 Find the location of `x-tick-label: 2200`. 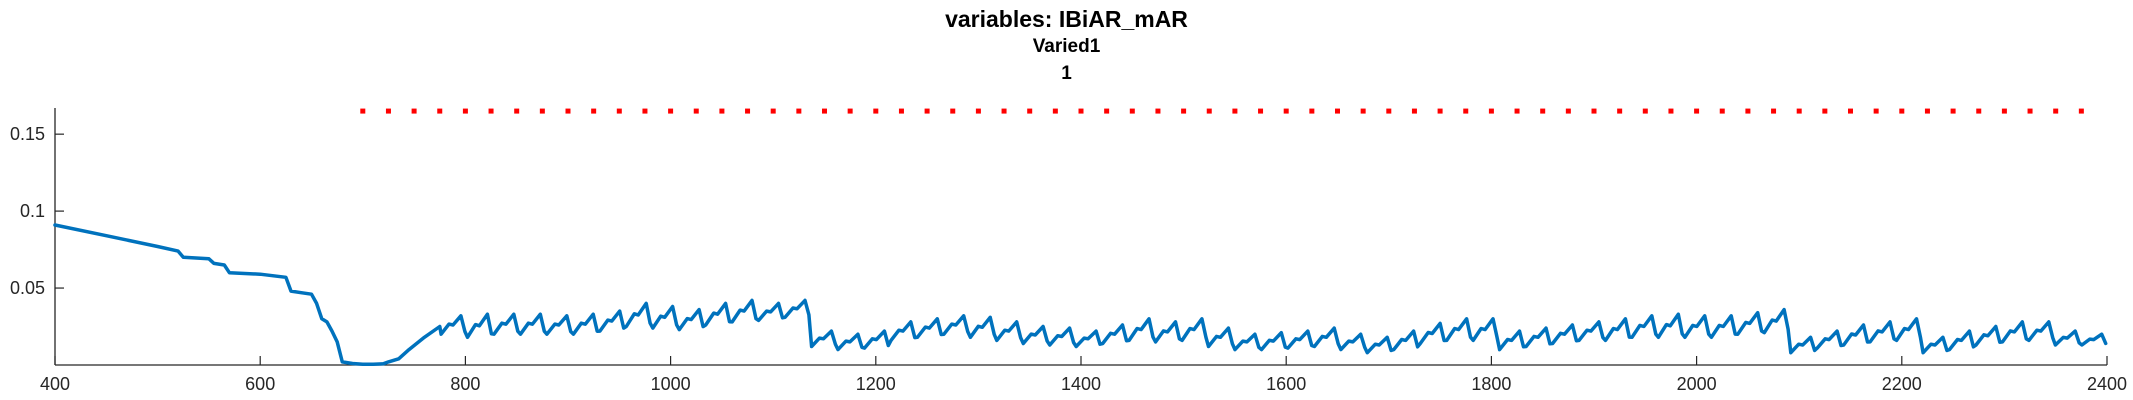

x-tick-label: 2200 is located at coordinates (1902, 384).